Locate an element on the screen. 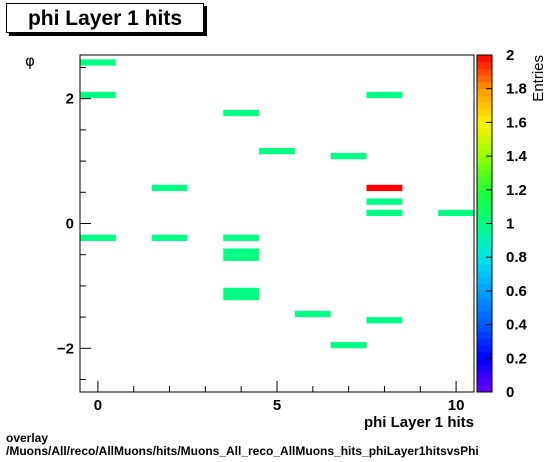 The width and height of the screenshot is (546, 462). z-axis-label: Entries is located at coordinates (538, 78).